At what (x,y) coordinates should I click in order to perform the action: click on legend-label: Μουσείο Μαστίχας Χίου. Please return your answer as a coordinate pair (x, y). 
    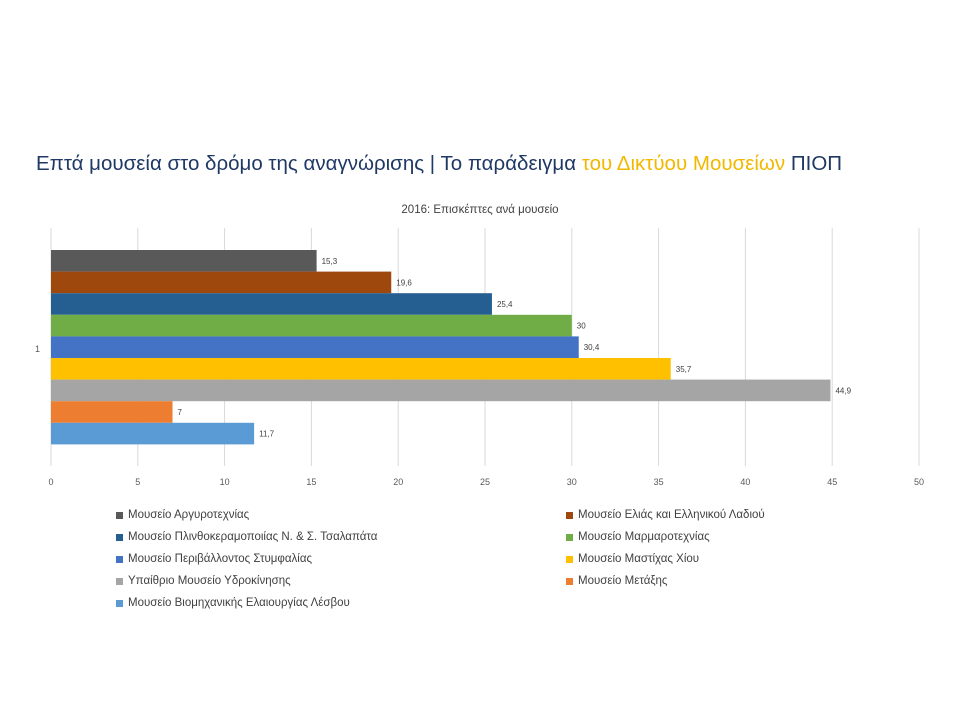
    Looking at the image, I should click on (639, 559).